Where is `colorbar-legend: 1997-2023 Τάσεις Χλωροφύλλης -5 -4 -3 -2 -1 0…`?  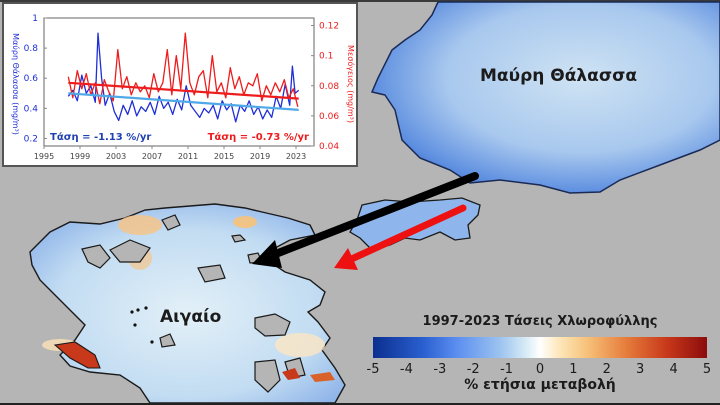
colorbar-legend: 1997-2023 Τάσεις Χλωροφύλλης -5 -4 -3 -2 -1 0… is located at coordinates (540, 359).